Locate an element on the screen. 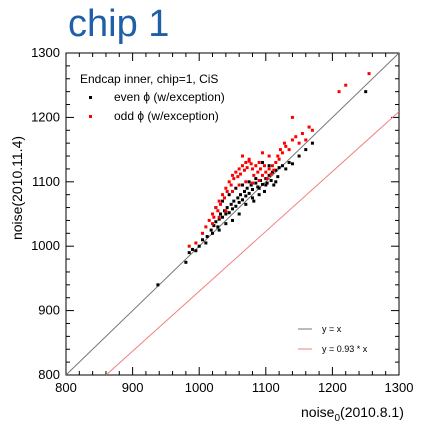 The width and height of the screenshot is (421, 427). y-tick-label: 1100 is located at coordinates (46, 181).